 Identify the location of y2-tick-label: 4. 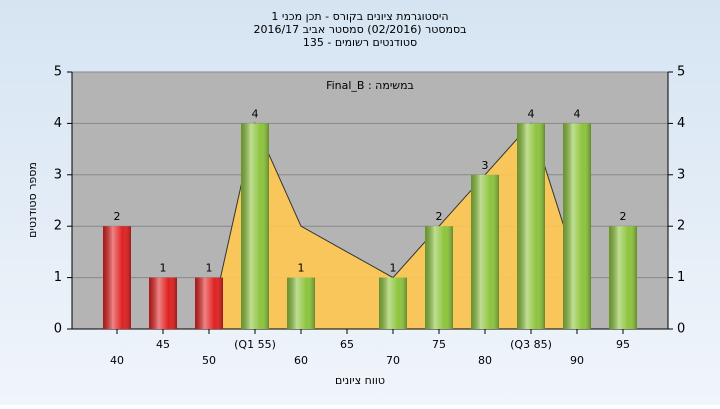
(681, 123).